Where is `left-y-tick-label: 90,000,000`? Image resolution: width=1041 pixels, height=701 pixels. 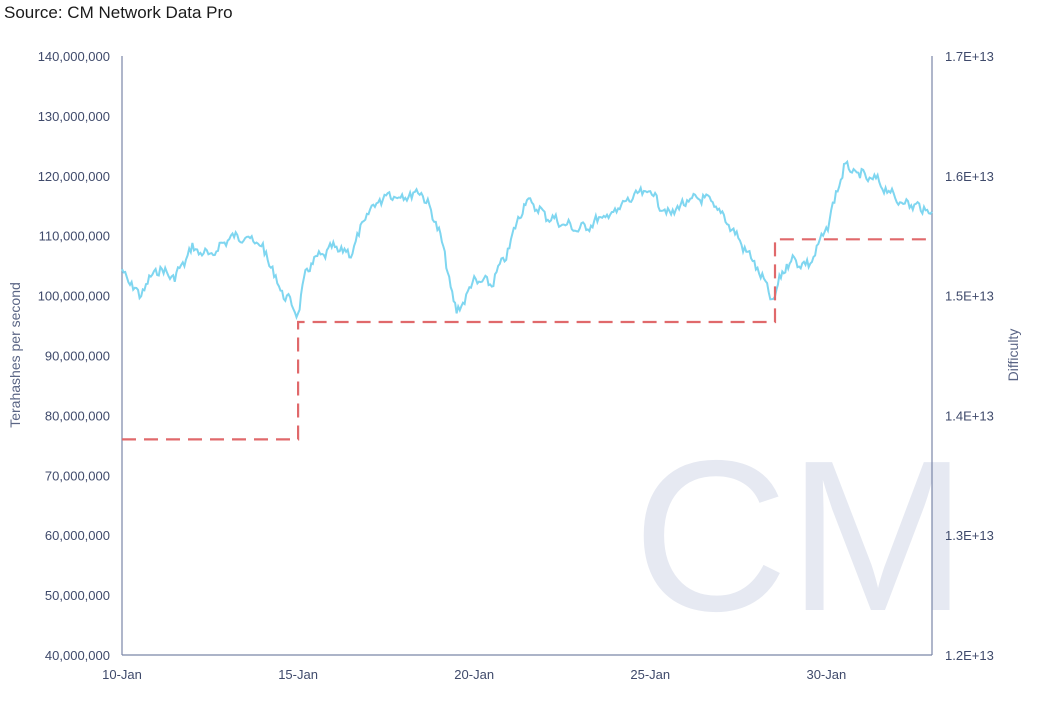
left-y-tick-label: 90,000,000 is located at coordinates (77, 356).